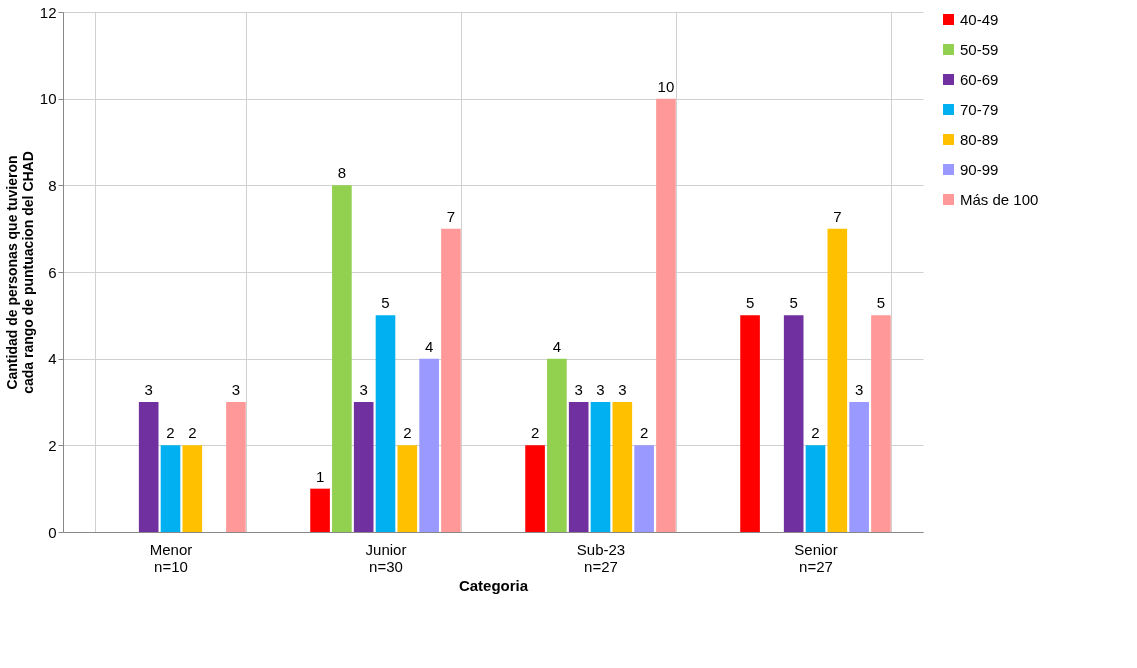  What do you see at coordinates (979, 49) in the screenshot?
I see `legend-label: 50-59` at bounding box center [979, 49].